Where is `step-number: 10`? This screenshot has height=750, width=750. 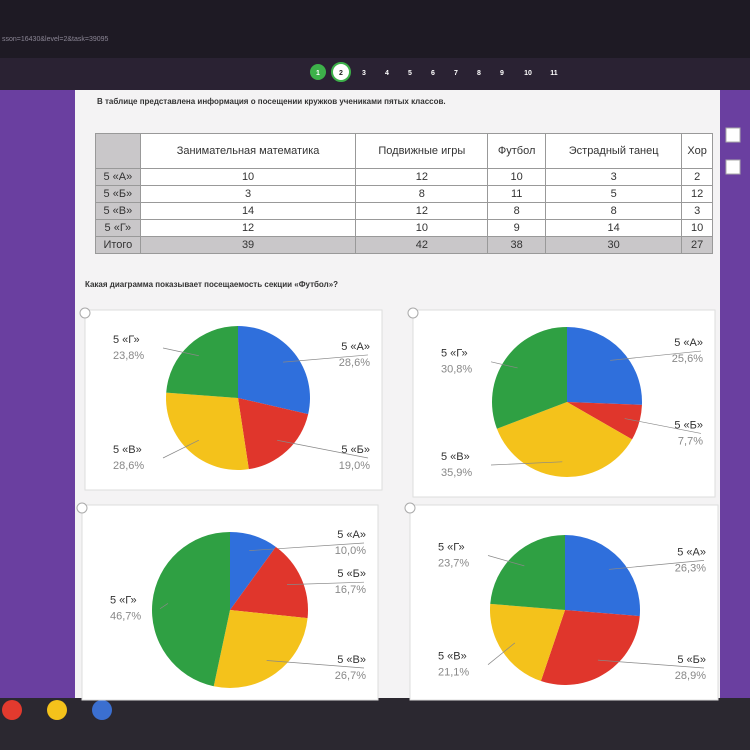 step-number: 10 is located at coordinates (528, 73).